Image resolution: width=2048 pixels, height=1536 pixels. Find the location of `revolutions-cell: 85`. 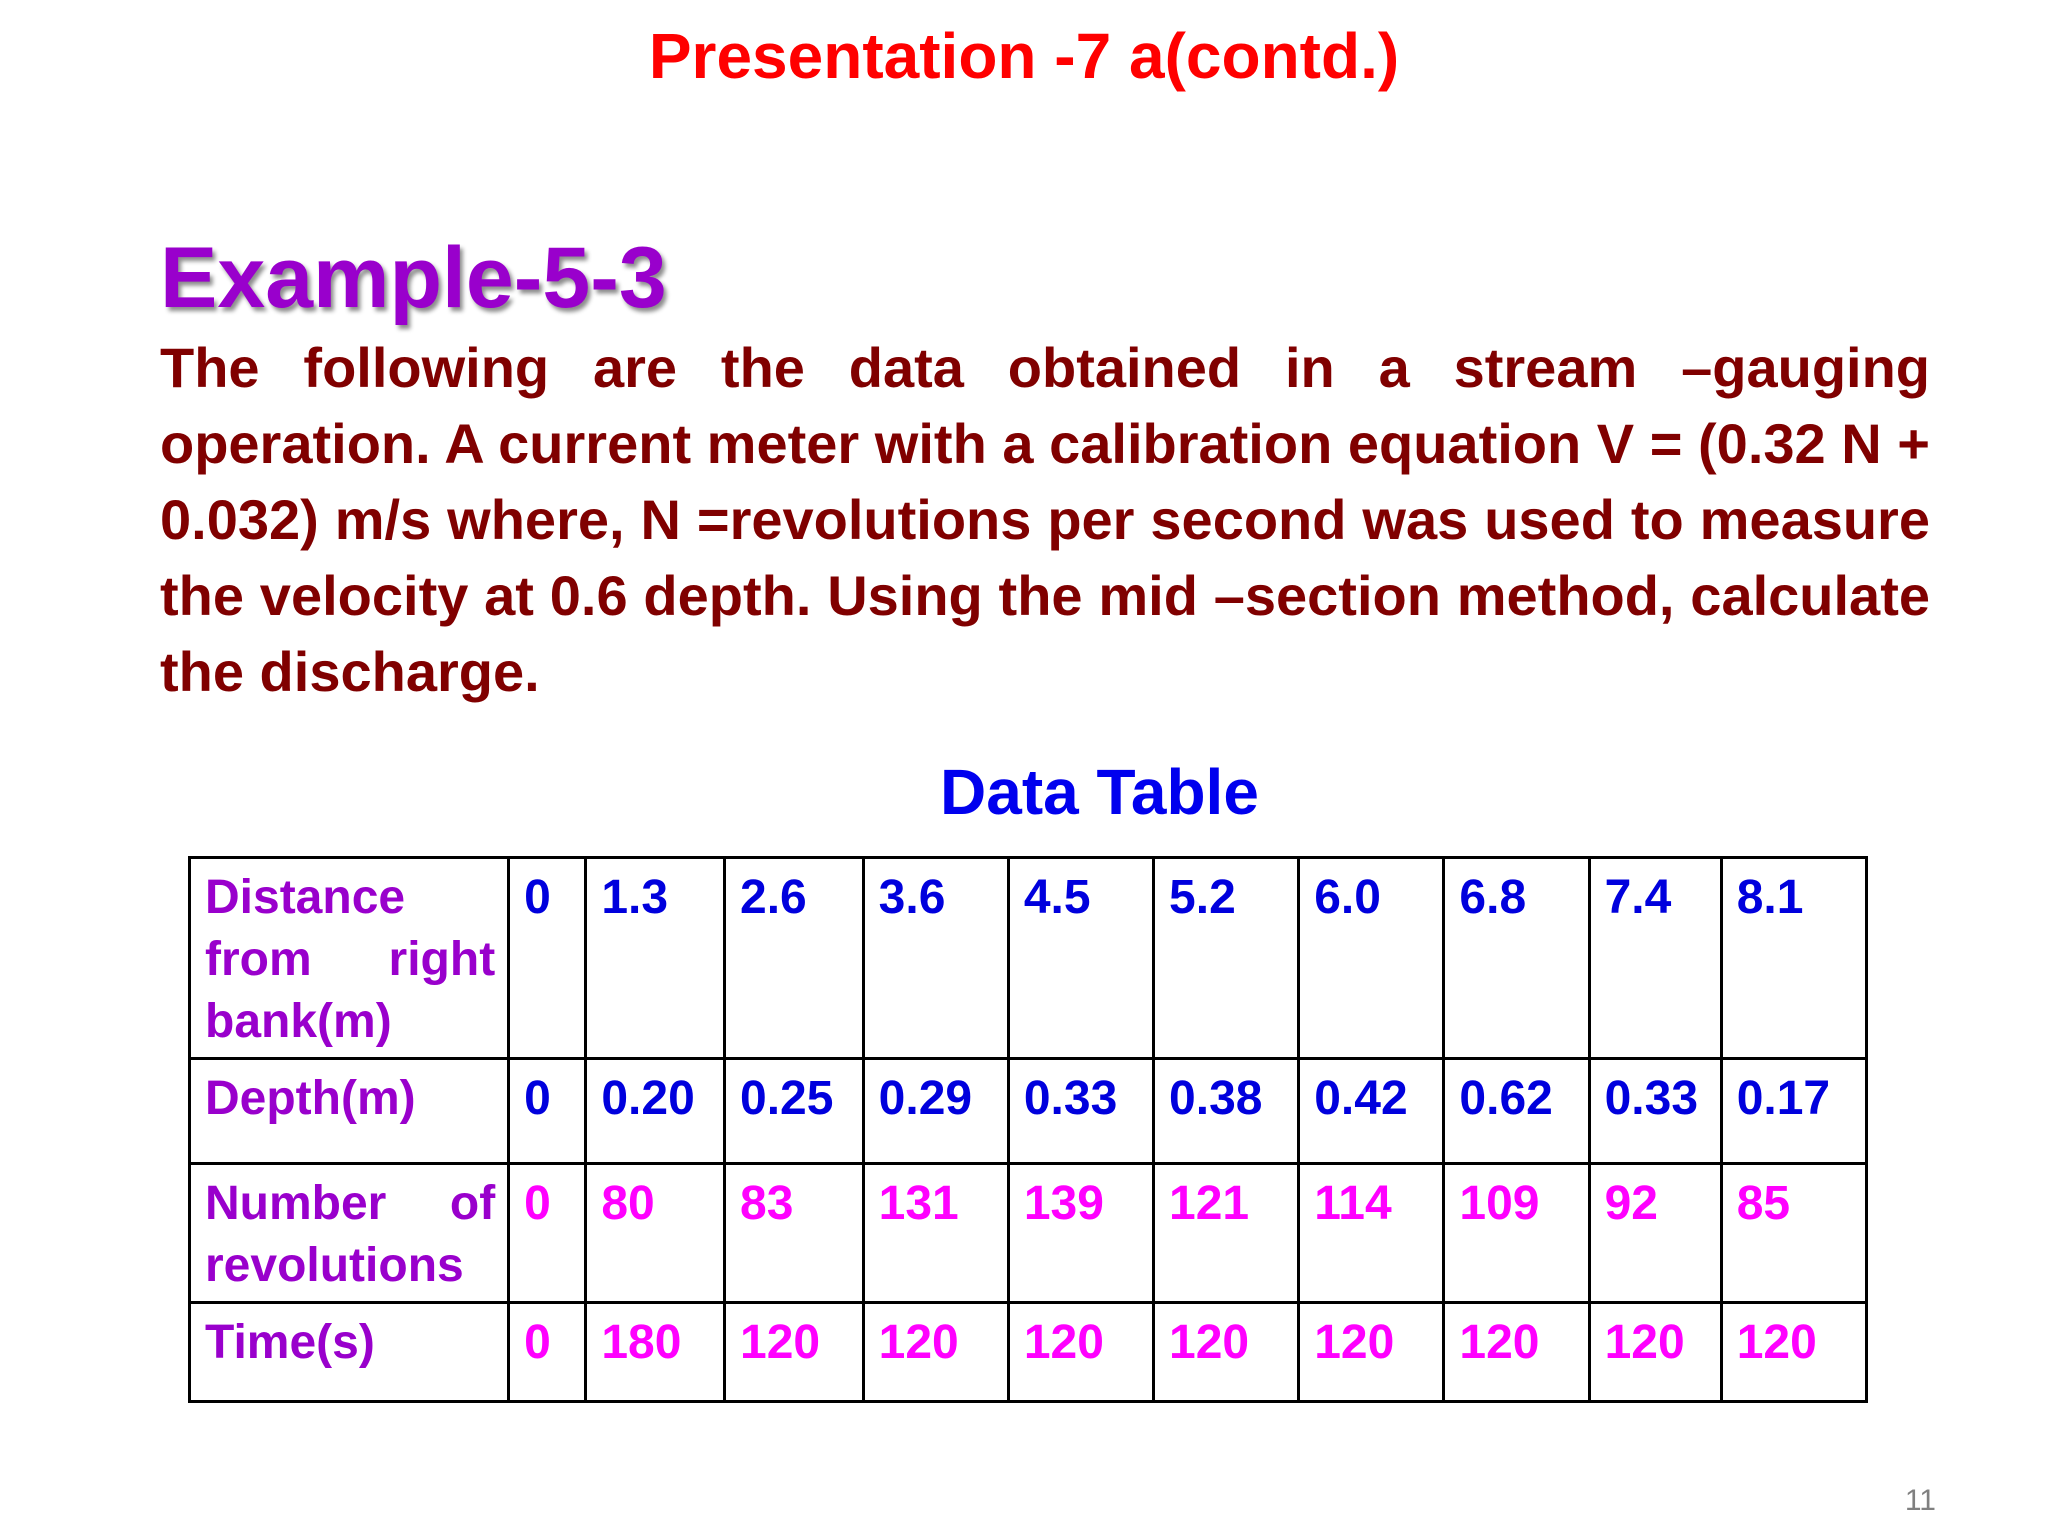

revolutions-cell: 85 is located at coordinates (1794, 1233).